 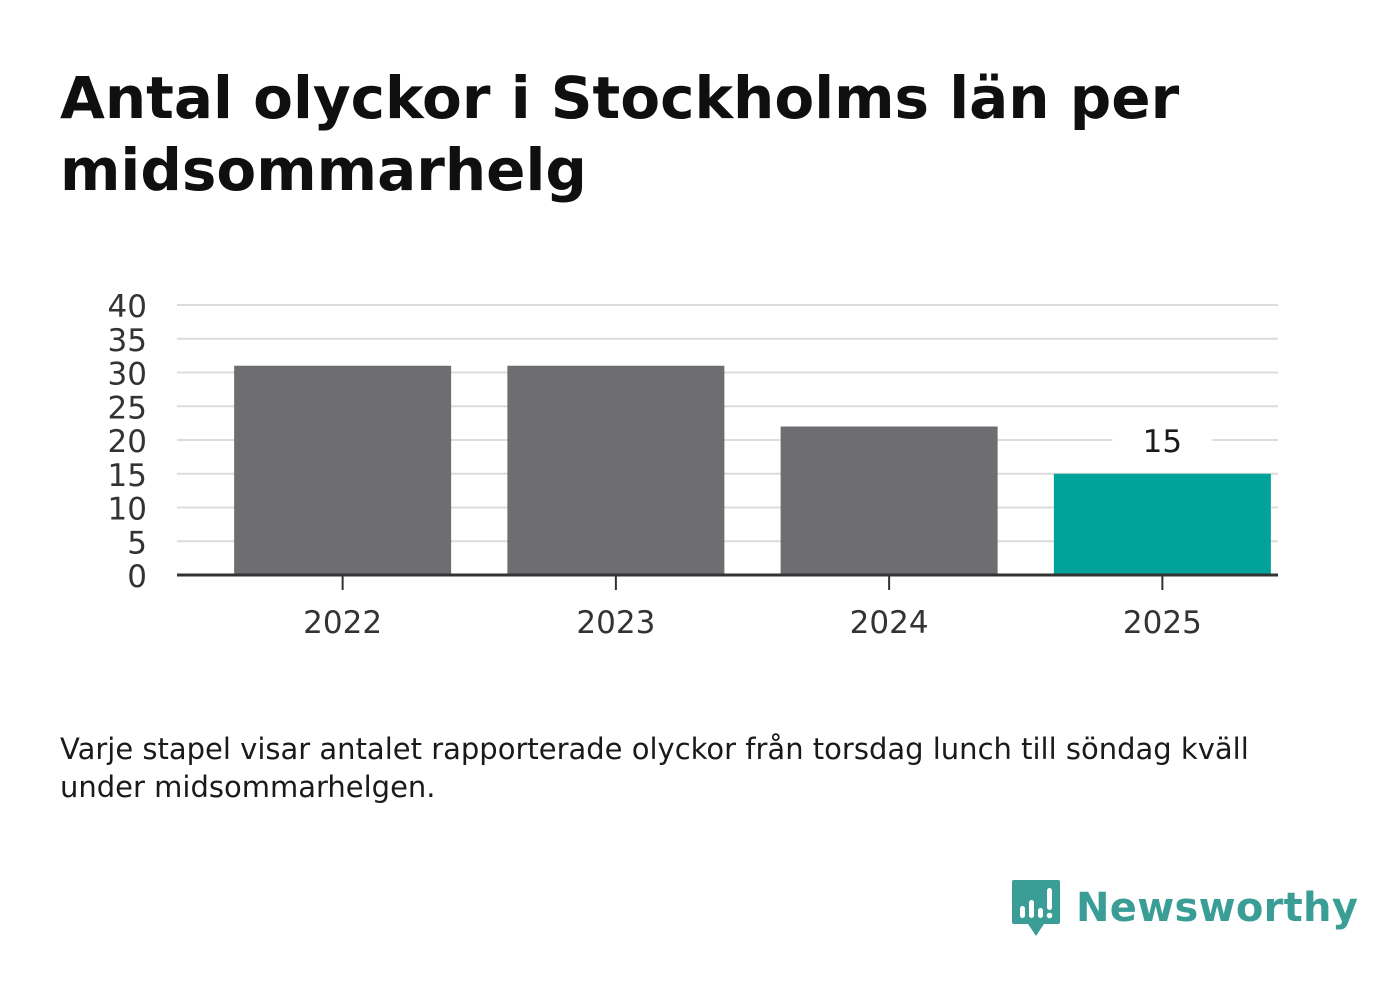 I want to click on y-tick-label: 10, so click(x=127, y=510).